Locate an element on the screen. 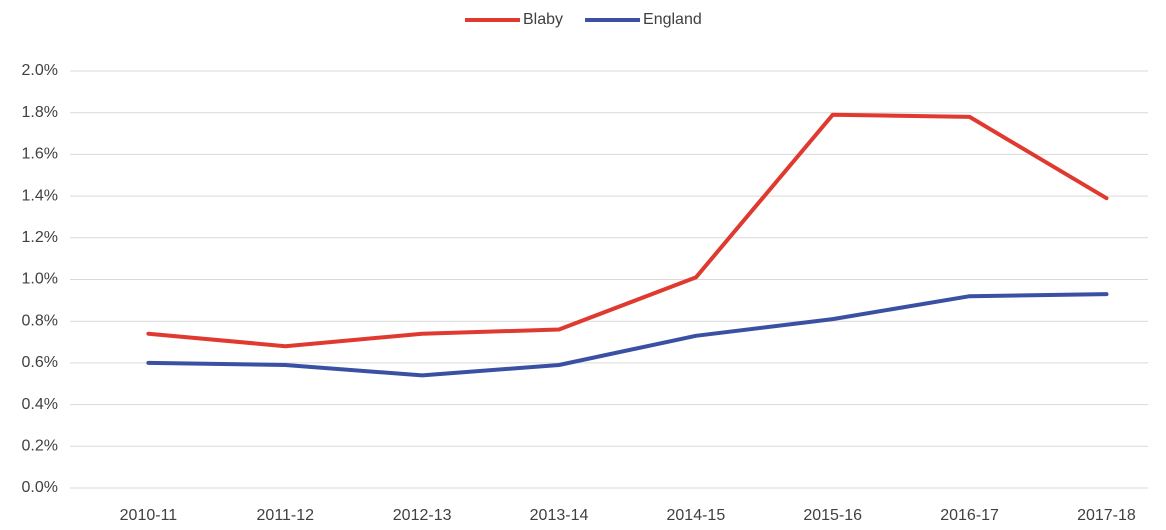 The width and height of the screenshot is (1166, 530). y-tick-label: 2.0% is located at coordinates (40, 70).